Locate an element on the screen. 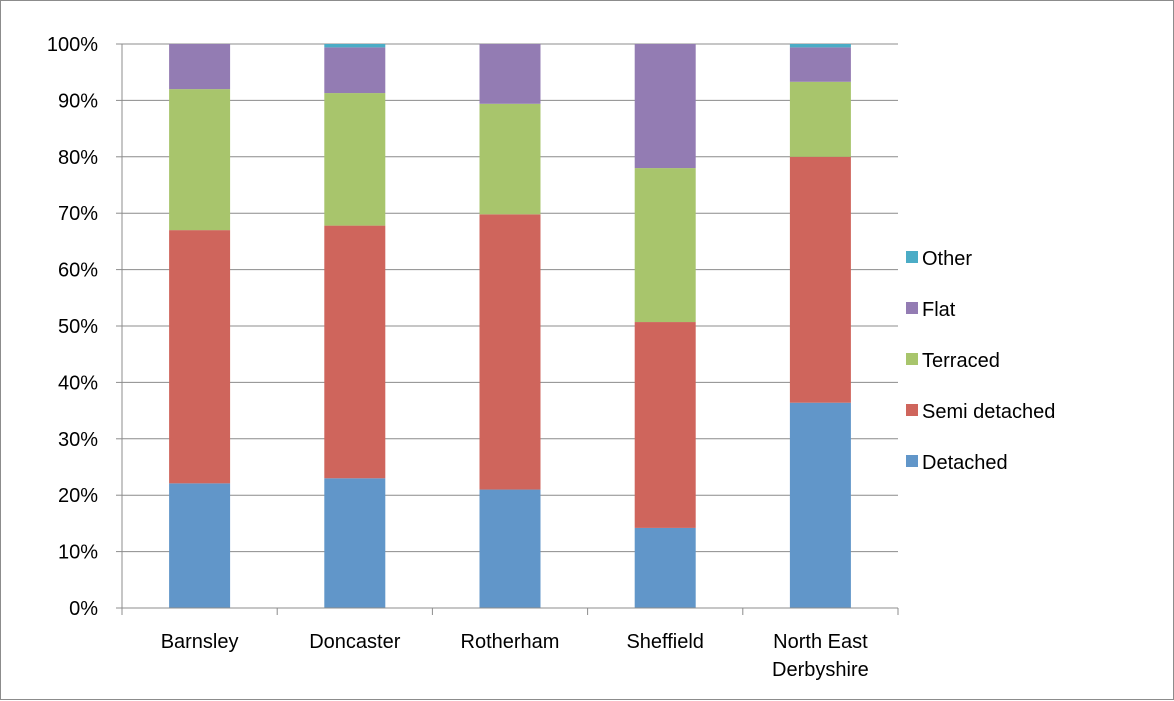 The image size is (1174, 701). x-tick-label: Sheffield is located at coordinates (664, 642).